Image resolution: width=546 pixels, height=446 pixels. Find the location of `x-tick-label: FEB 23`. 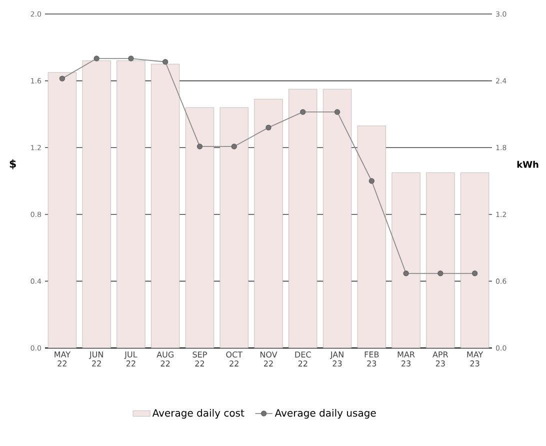

x-tick-label: FEB 23 is located at coordinates (371, 359).